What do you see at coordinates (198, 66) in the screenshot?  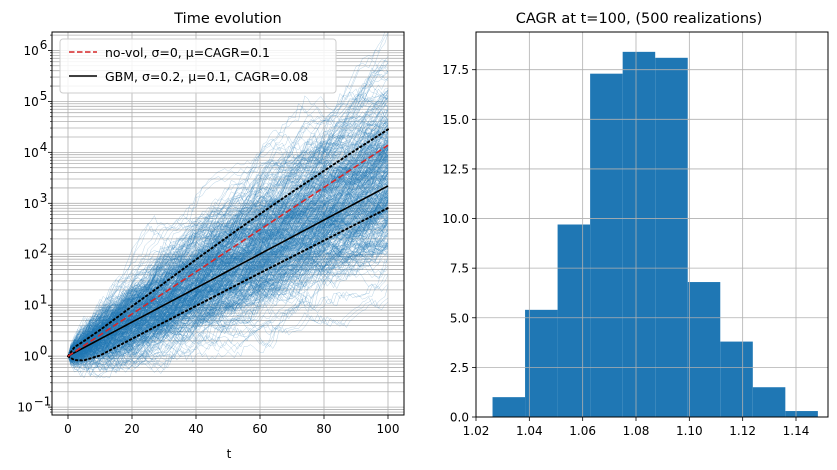 I see `legend-frame` at bounding box center [198, 66].